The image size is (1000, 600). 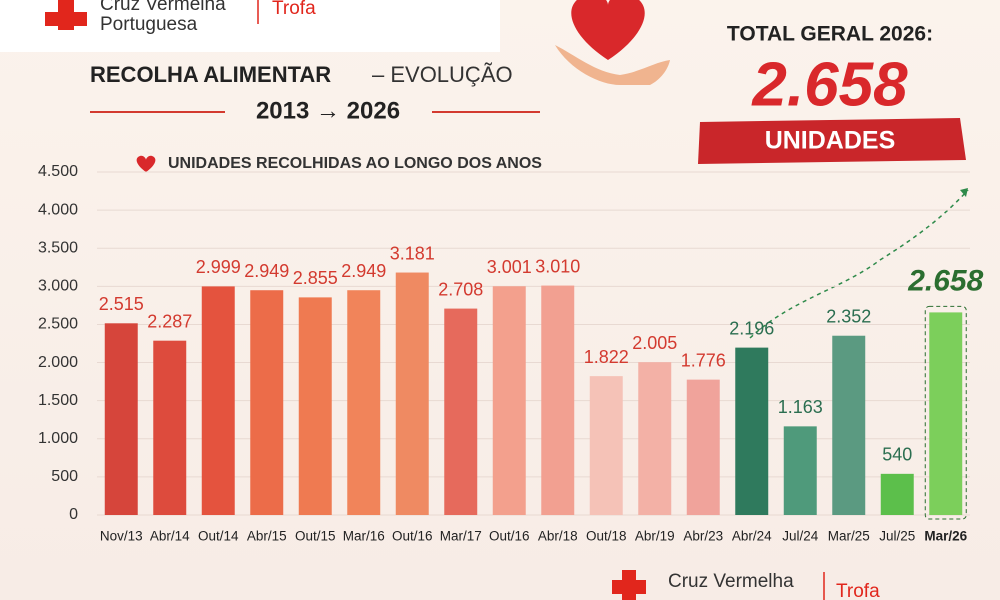 What do you see at coordinates (751, 328) in the screenshot?
I see `value-label: 2.196` at bounding box center [751, 328].